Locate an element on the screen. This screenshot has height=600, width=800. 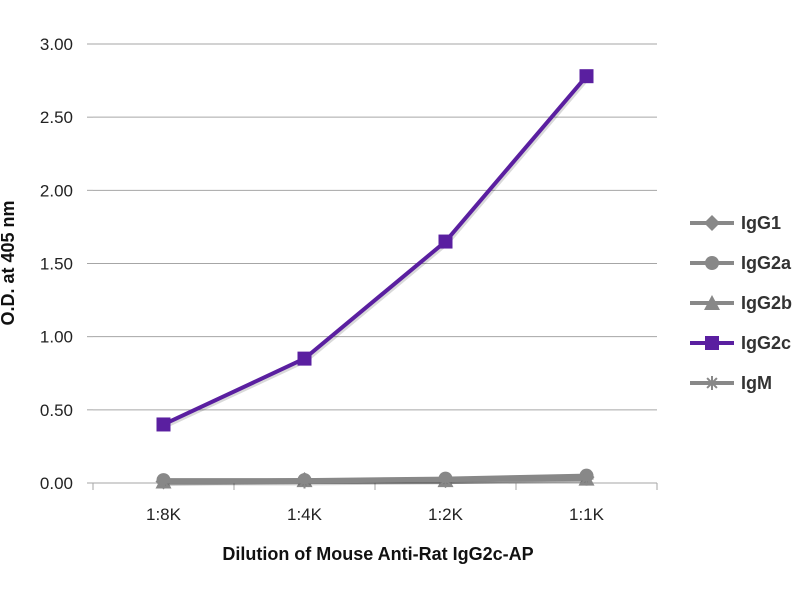
series-line is located at coordinates (375, 480).